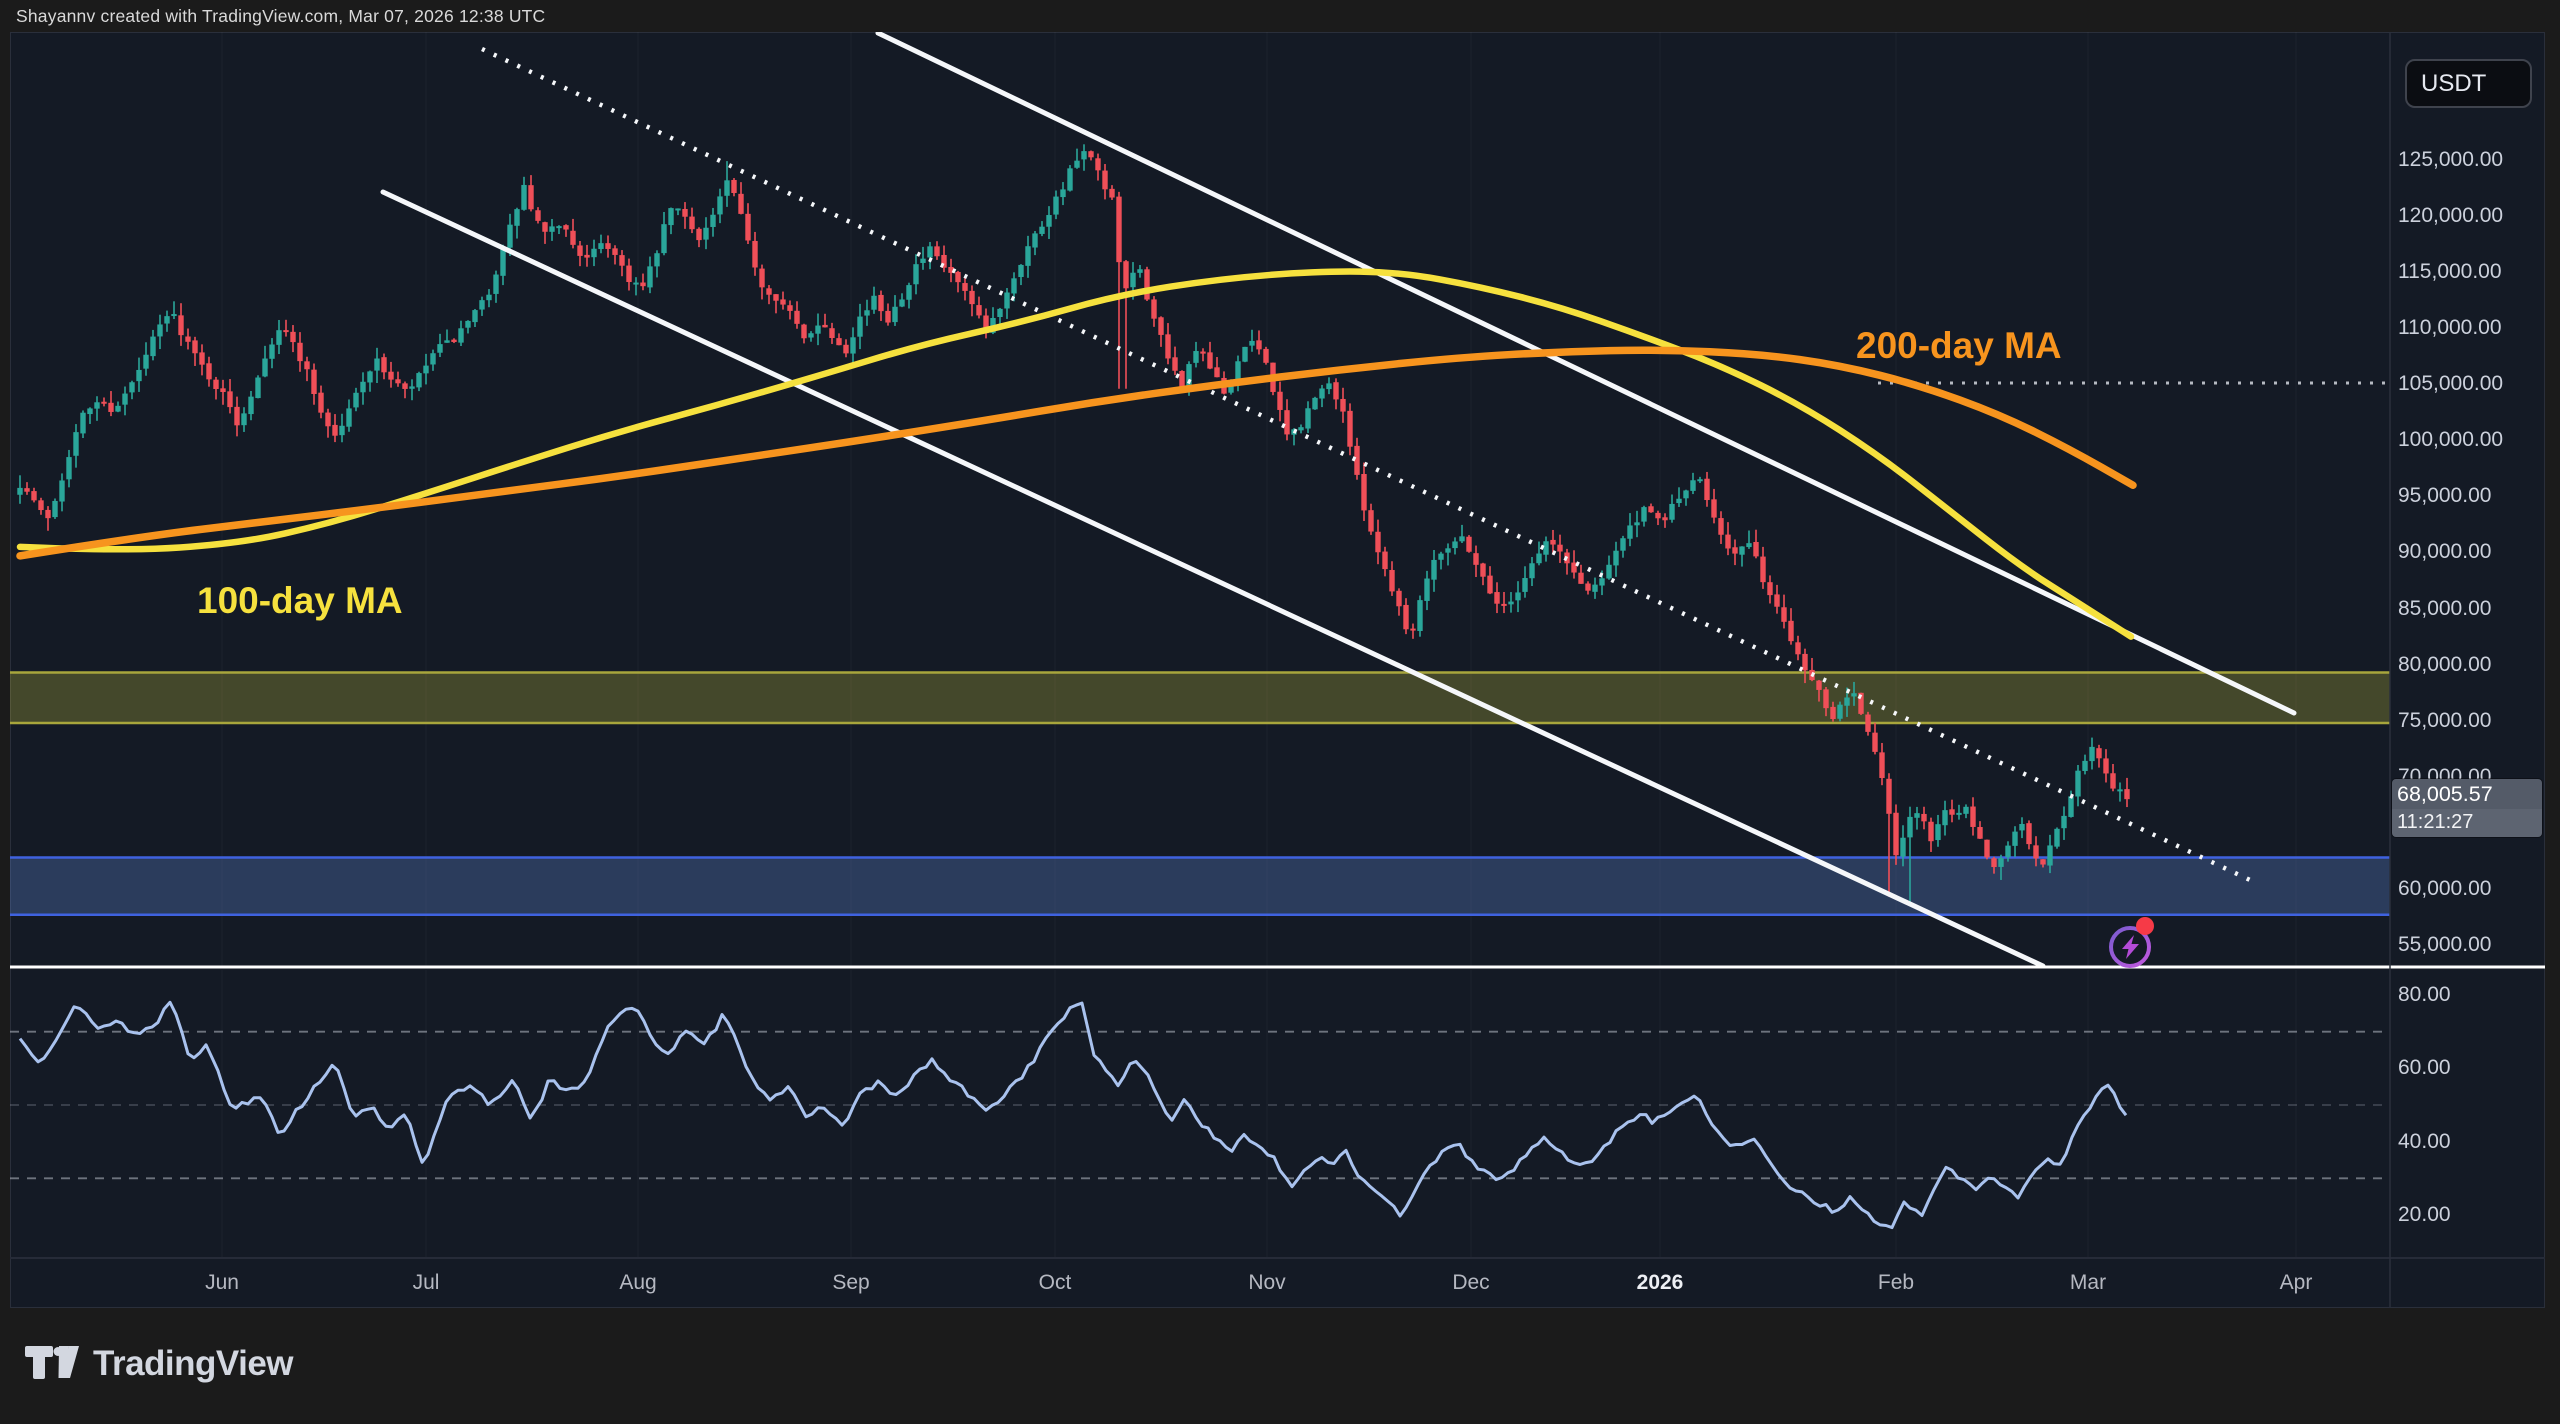  I want to click on boost-icon-circle, so click(2130, 947).